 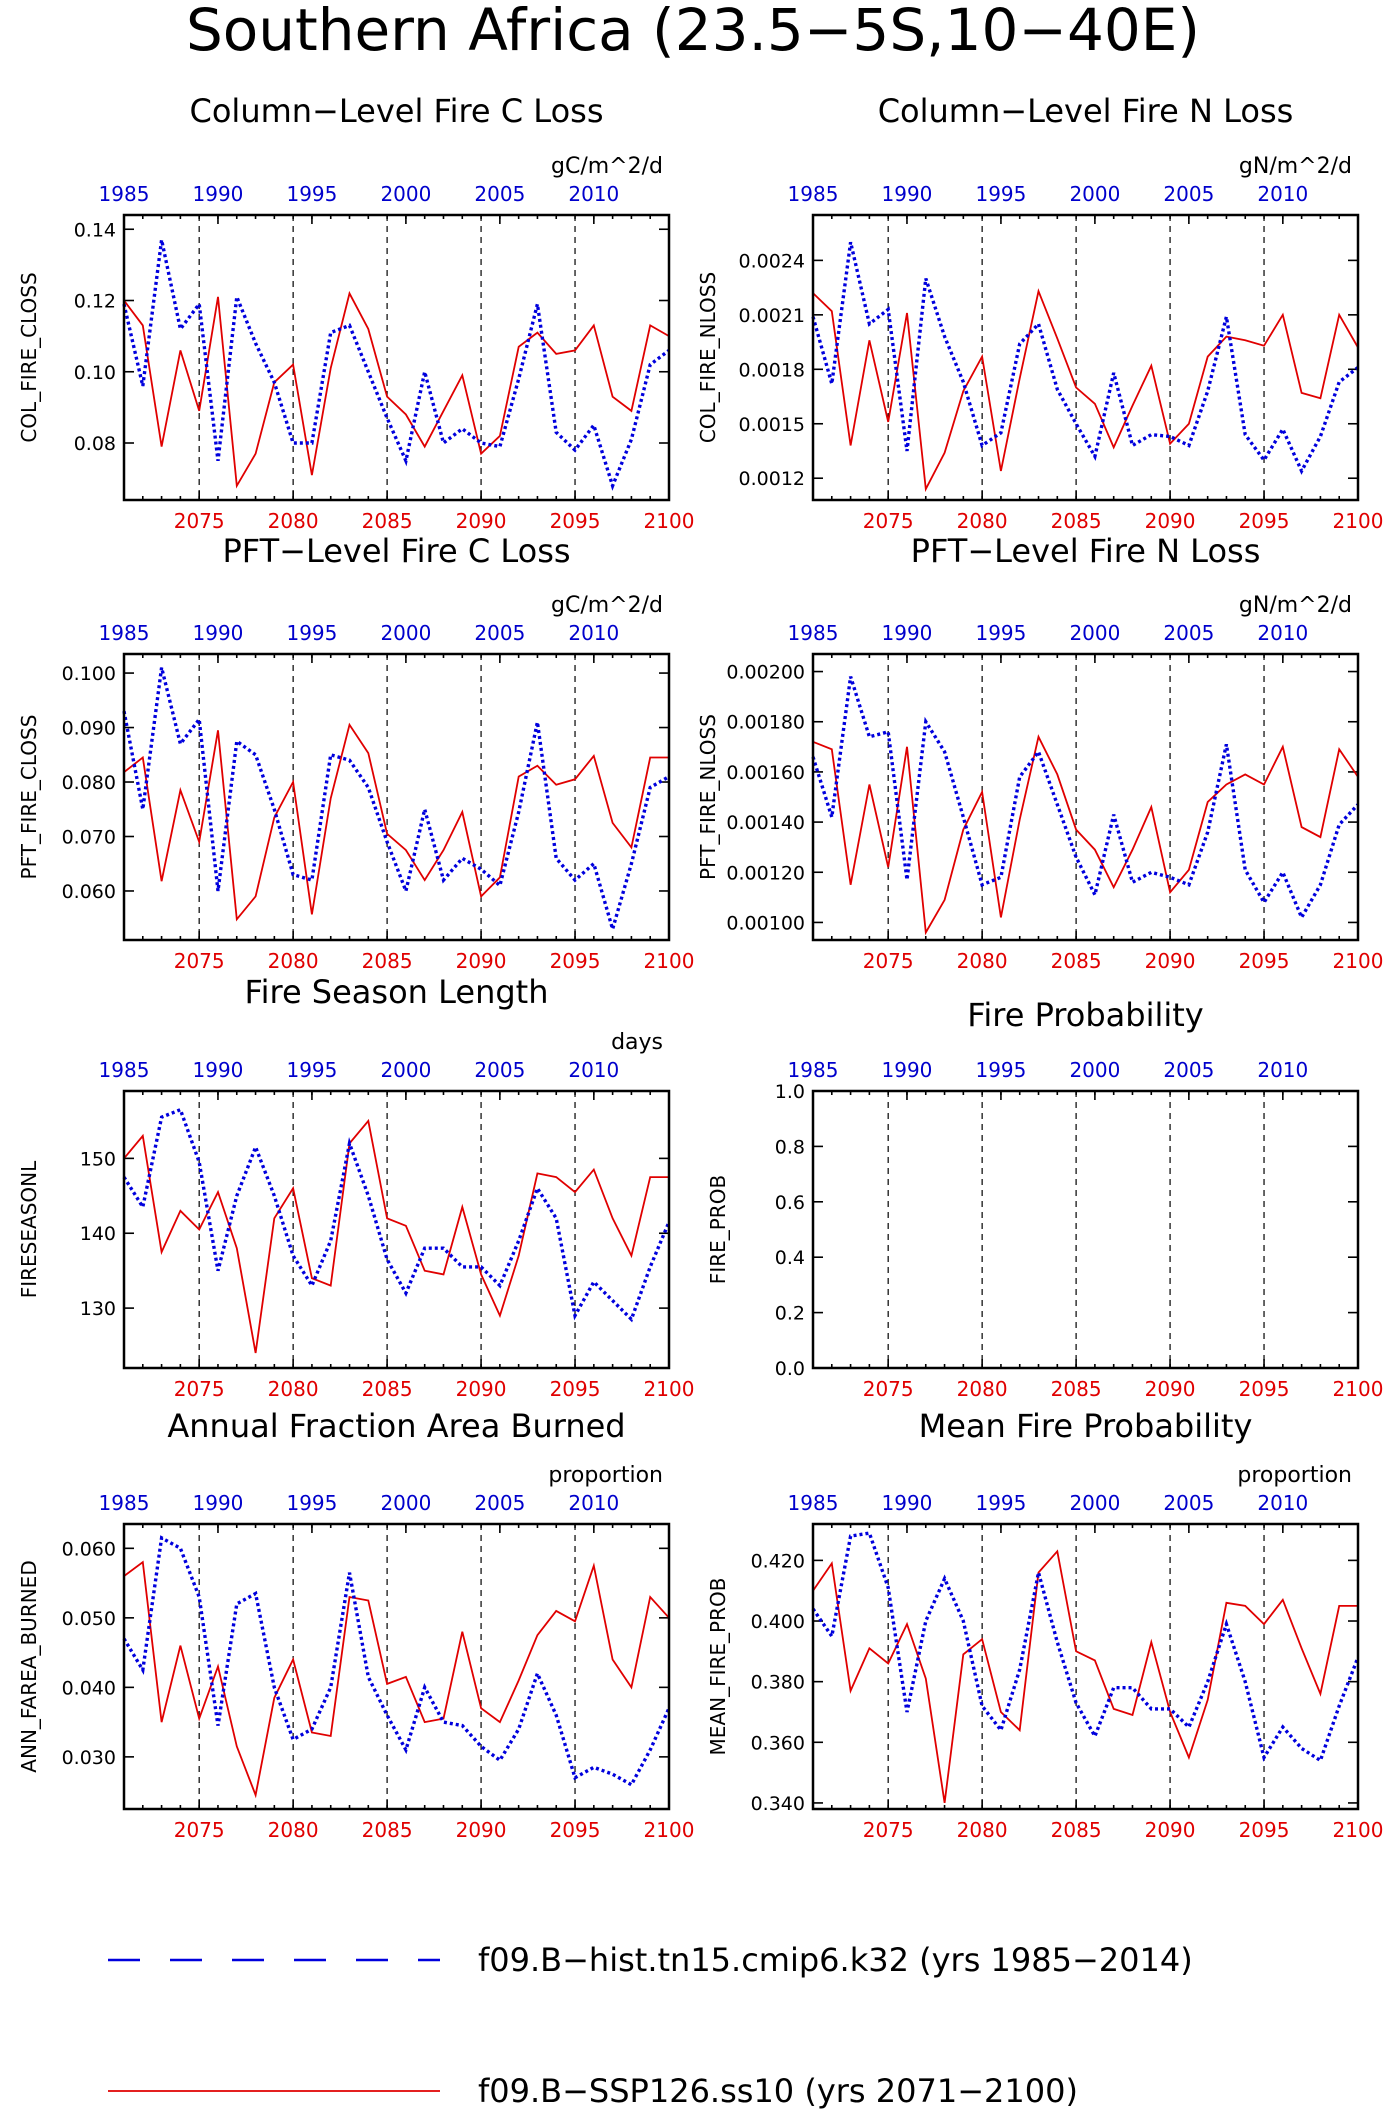 I want to click on panel-title: Fire Season Length, so click(x=397, y=992).